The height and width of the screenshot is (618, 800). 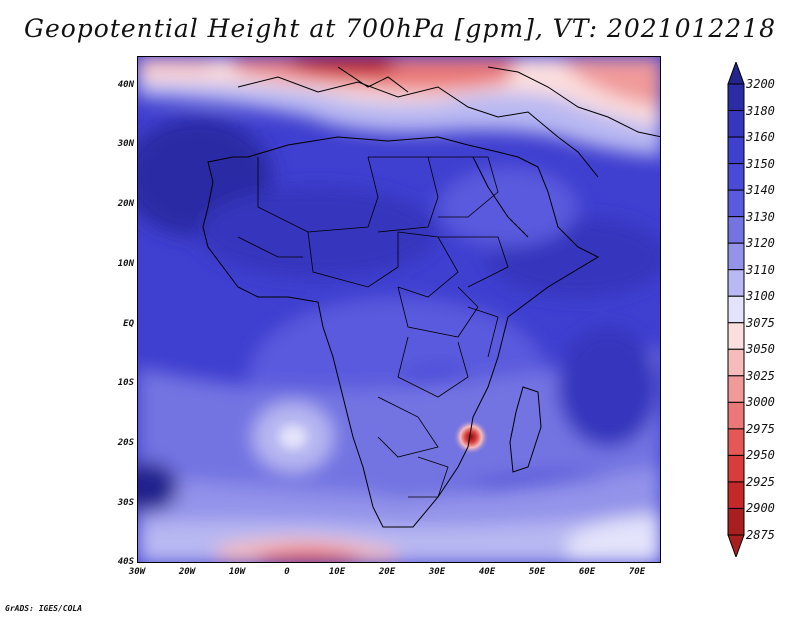 I want to click on colorbar-label: 3140, so click(x=760, y=190).